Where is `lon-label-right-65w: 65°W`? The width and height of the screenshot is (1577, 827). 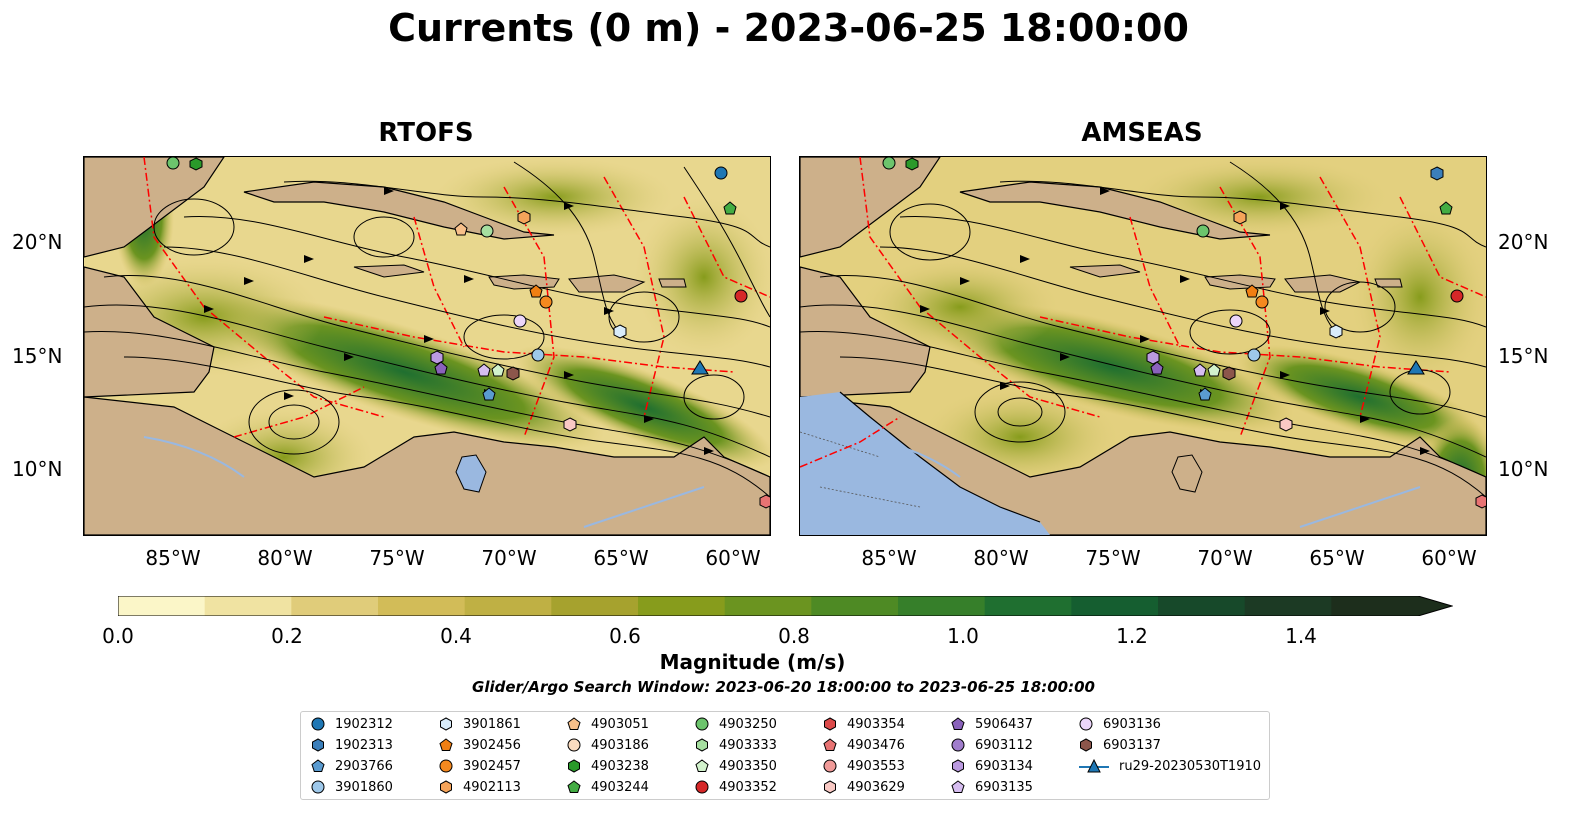
lon-label-right-65w: 65°W is located at coordinates (1337, 558).